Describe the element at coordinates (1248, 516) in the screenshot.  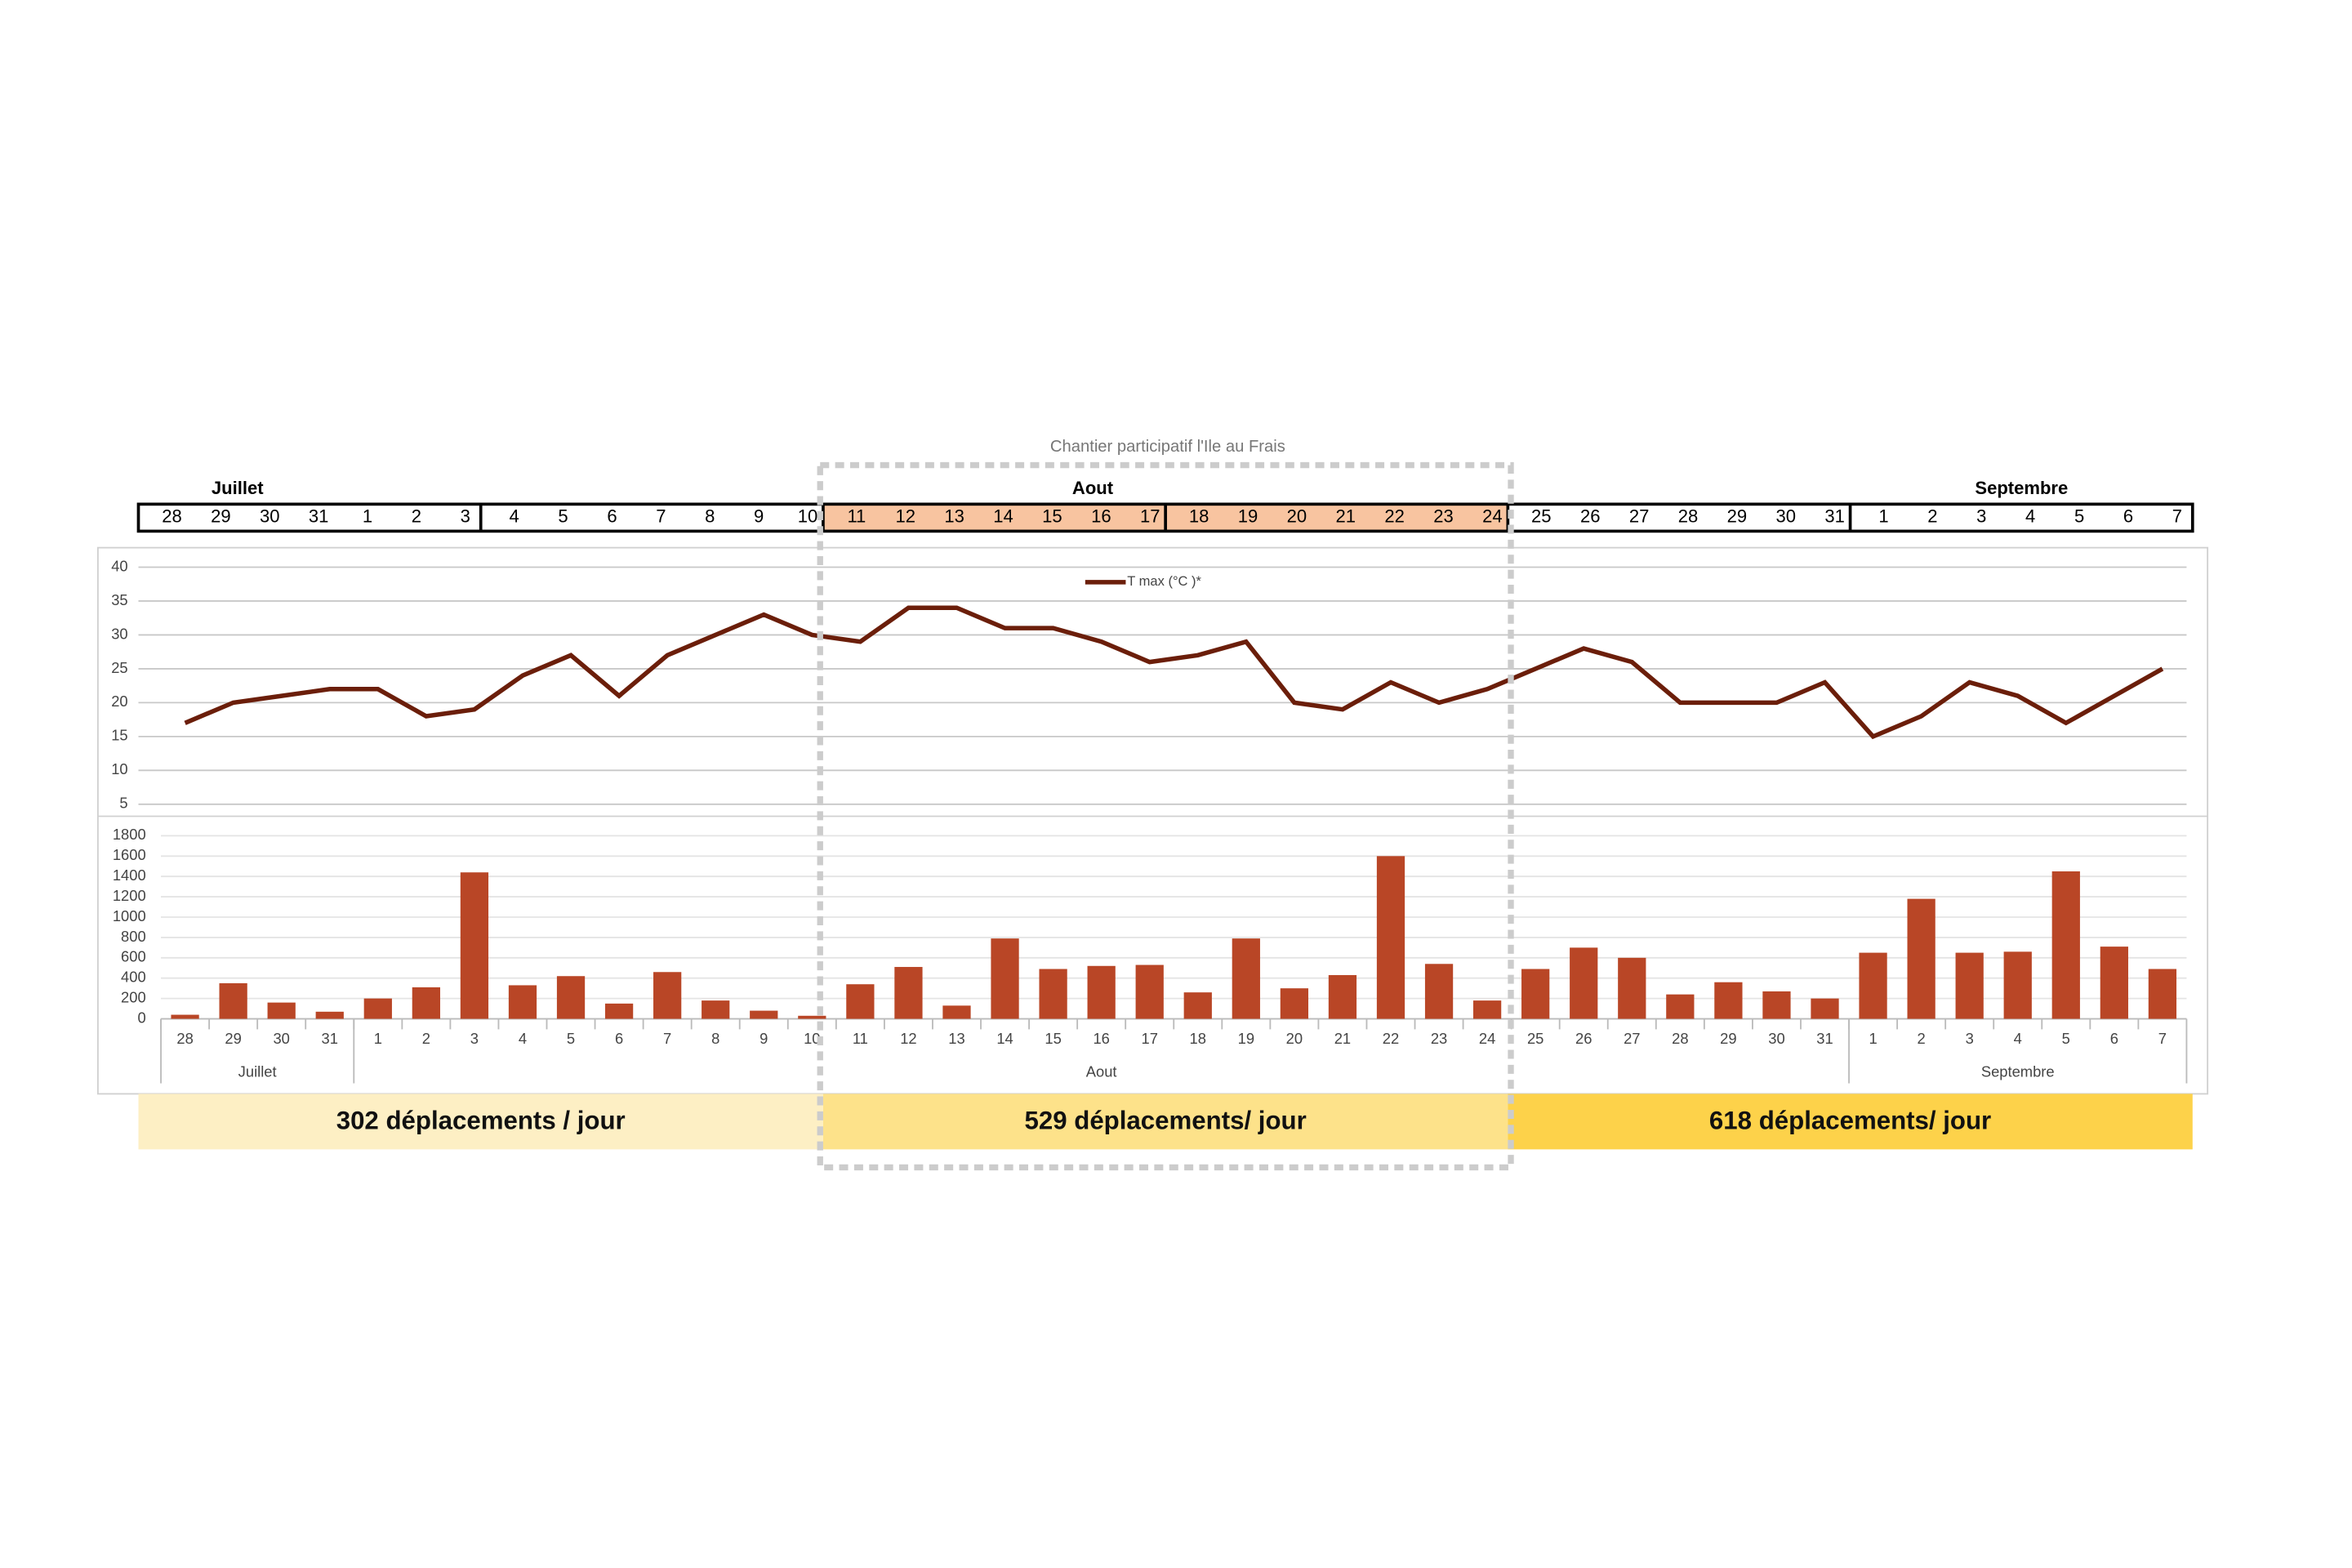
I see `calendar-day: 19` at that location.